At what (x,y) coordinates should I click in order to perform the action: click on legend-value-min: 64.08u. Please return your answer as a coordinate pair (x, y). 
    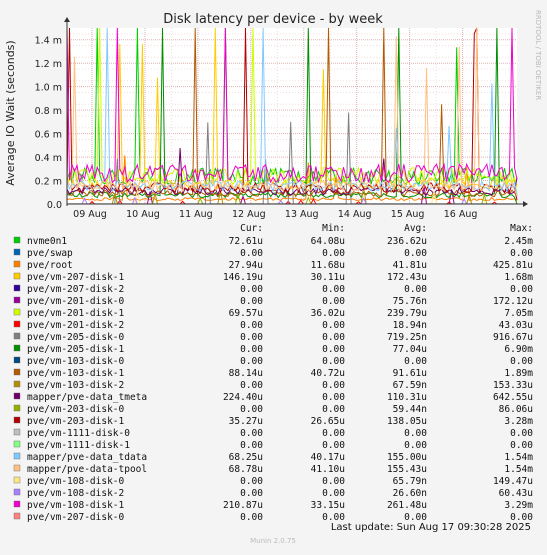
    Looking at the image, I should click on (328, 241).